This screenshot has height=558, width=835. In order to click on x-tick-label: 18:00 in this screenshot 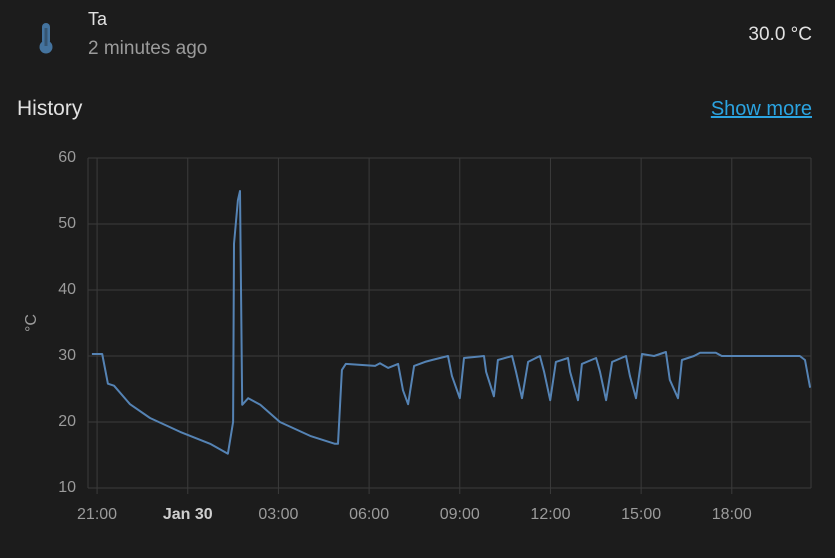, I will do `click(732, 514)`.